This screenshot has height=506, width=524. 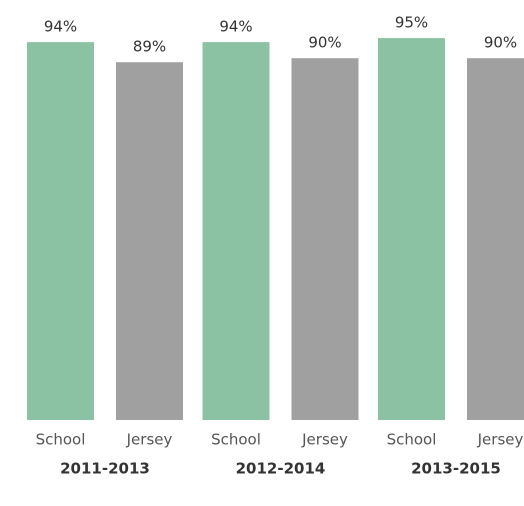 I want to click on group-label: 2013-2015, so click(x=456, y=469).